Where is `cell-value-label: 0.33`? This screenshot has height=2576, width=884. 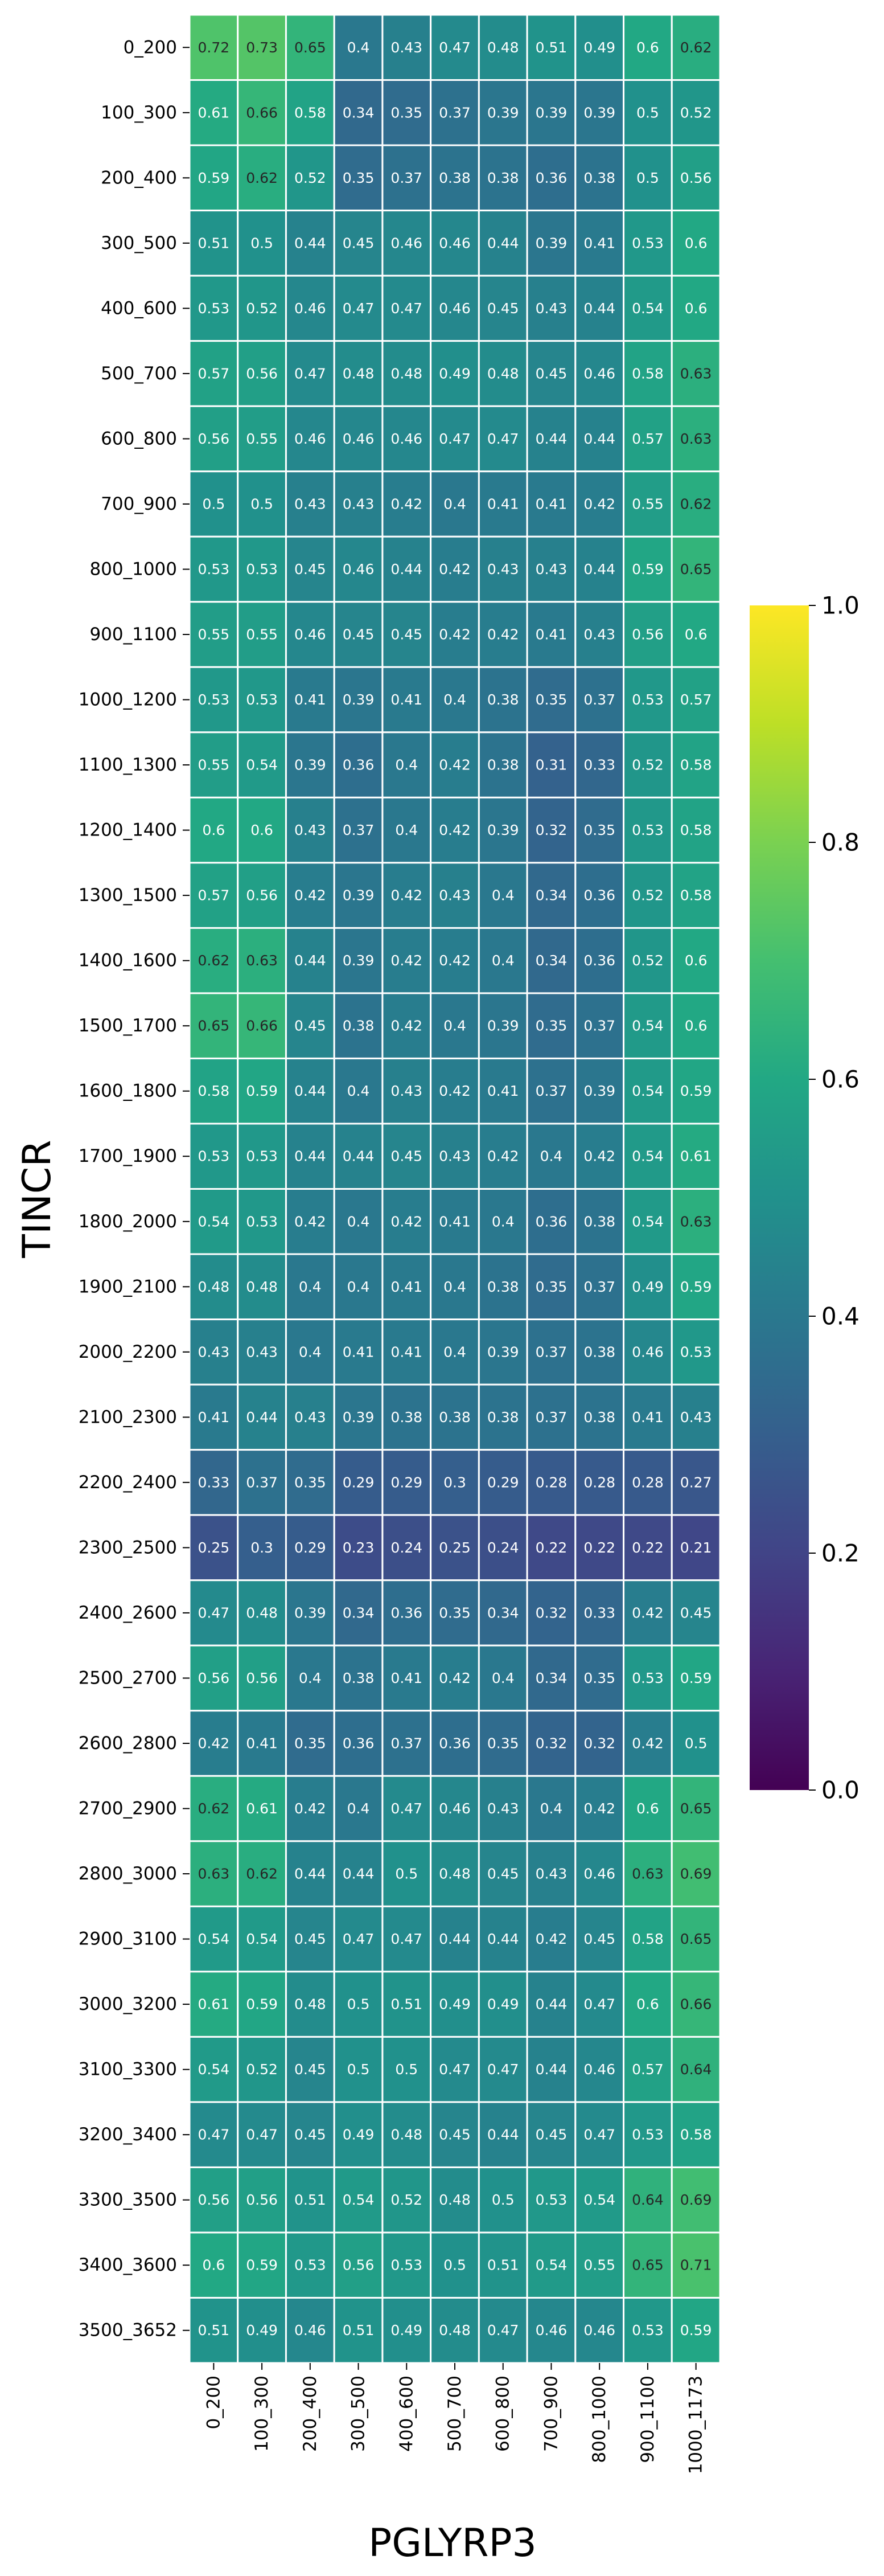
cell-value-label: 0.33 is located at coordinates (214, 1482).